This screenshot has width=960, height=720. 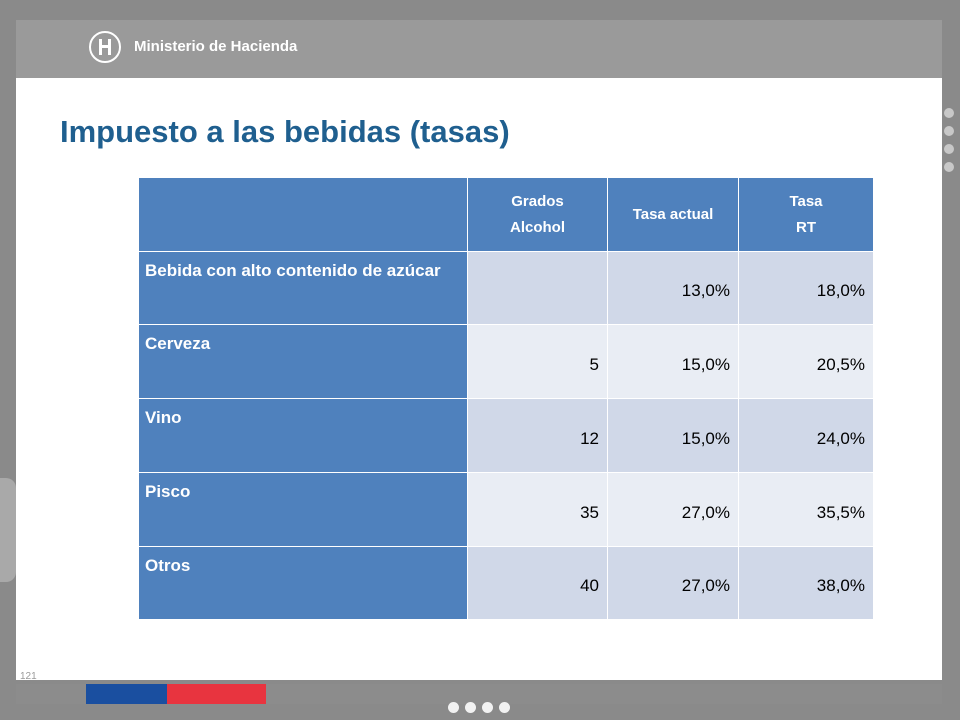 I want to click on tasa-rt-cell: 35,5%, so click(x=806, y=510).